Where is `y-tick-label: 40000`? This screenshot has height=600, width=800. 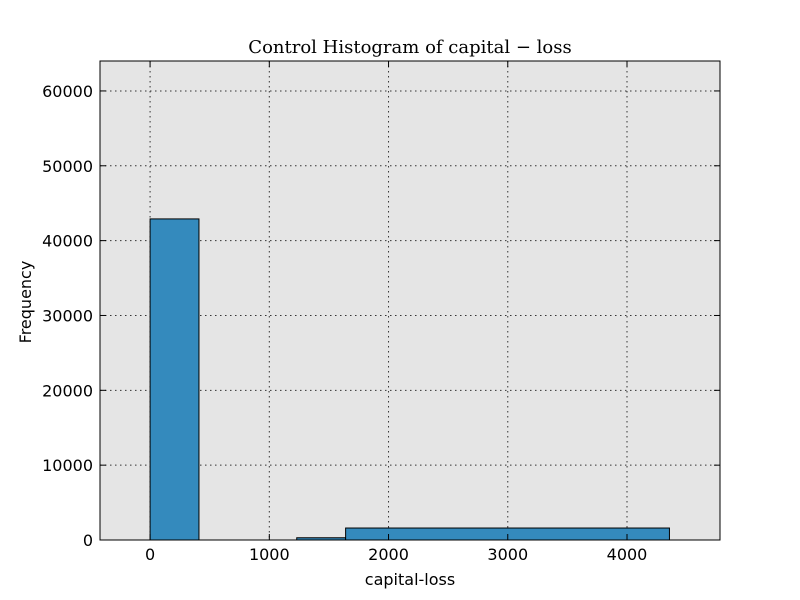
y-tick-label: 40000 is located at coordinates (67, 241).